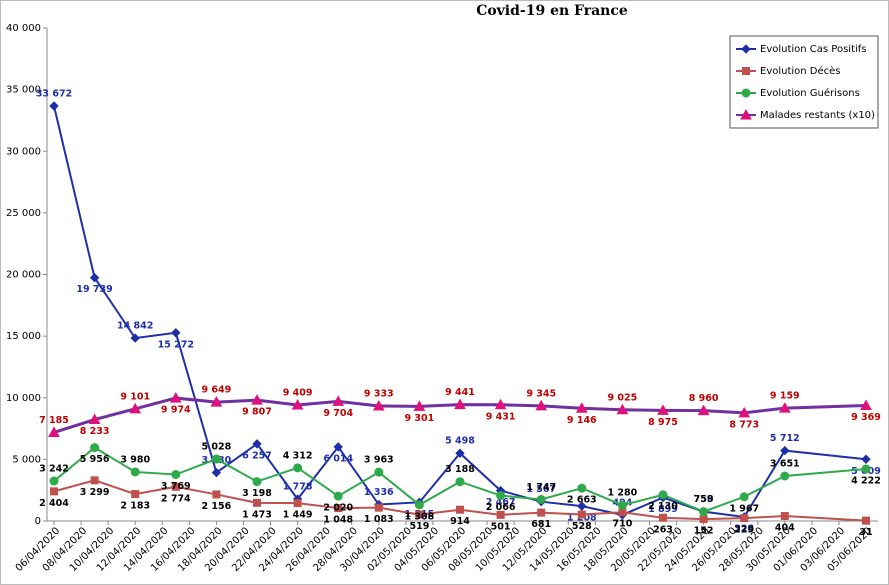 The image size is (889, 585). Describe the element at coordinates (582, 526) in the screenshot. I see `data-label: 528` at that location.